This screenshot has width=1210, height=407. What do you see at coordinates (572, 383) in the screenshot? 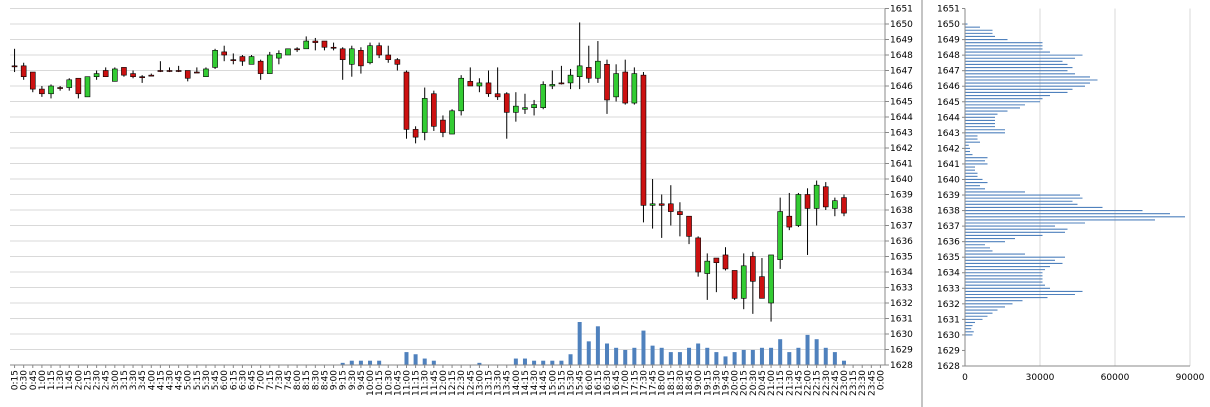
I see `time-tick-label: 15:30` at bounding box center [572, 383].